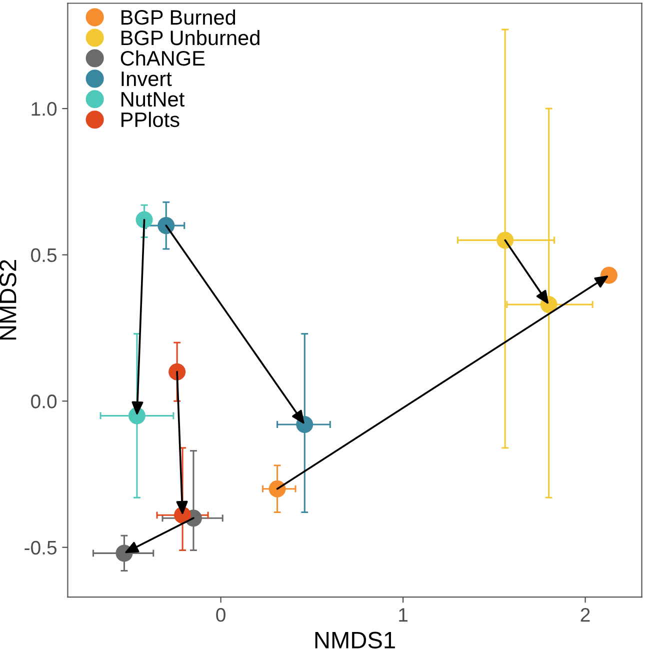 This screenshot has width=645, height=649. What do you see at coordinates (153, 99) in the screenshot?
I see `legend-label: NutNet` at bounding box center [153, 99].